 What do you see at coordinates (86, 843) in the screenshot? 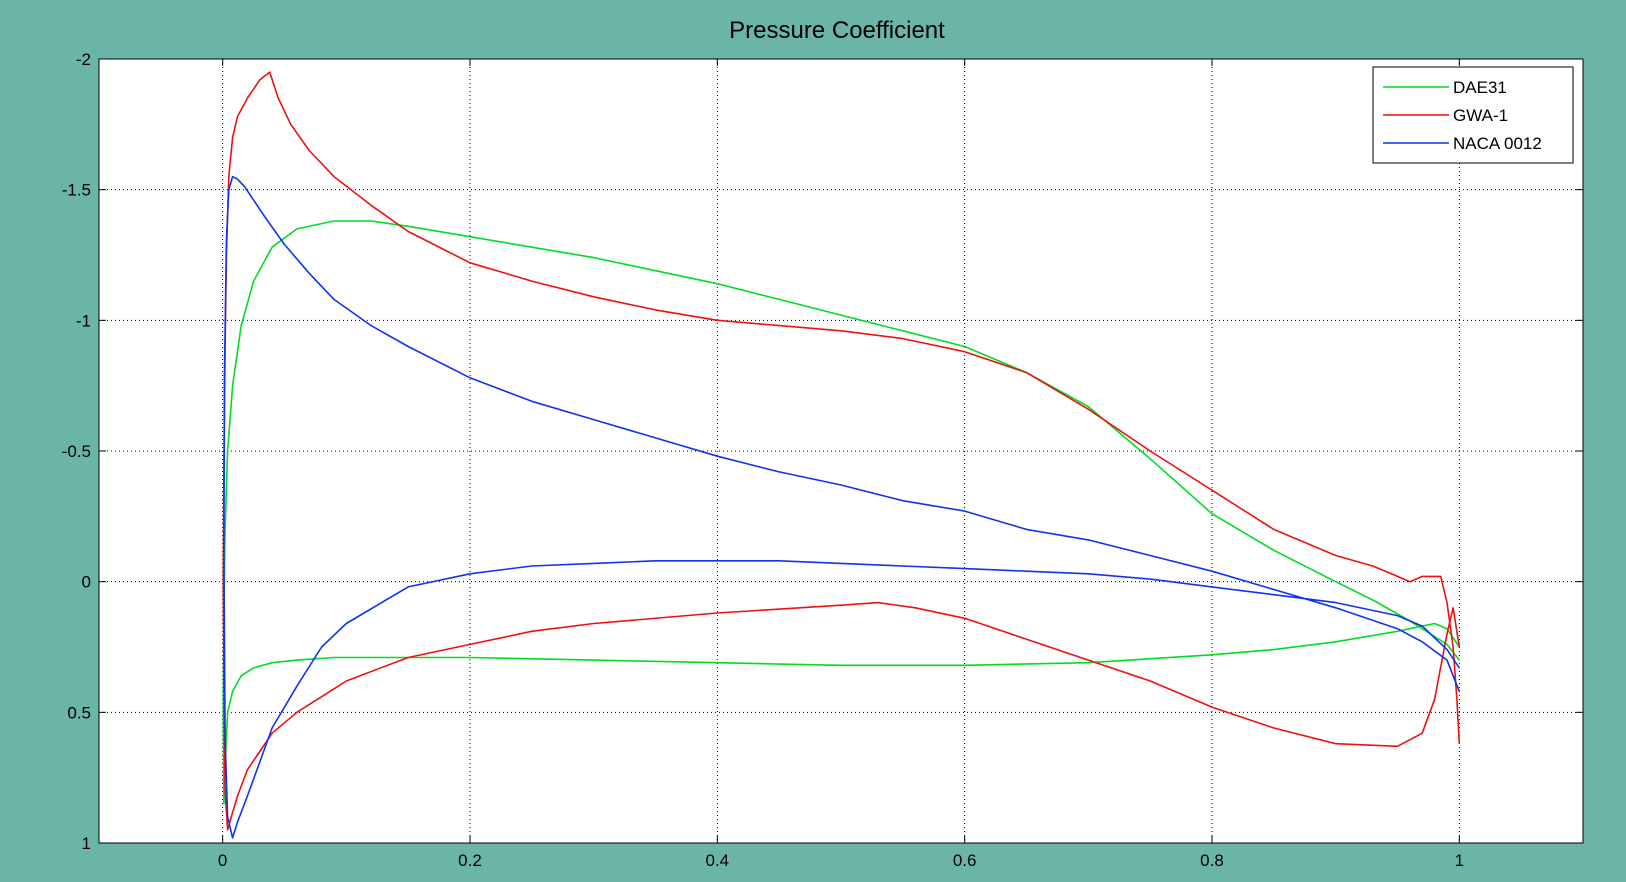
I see `y-tick-label: 1` at bounding box center [86, 843].